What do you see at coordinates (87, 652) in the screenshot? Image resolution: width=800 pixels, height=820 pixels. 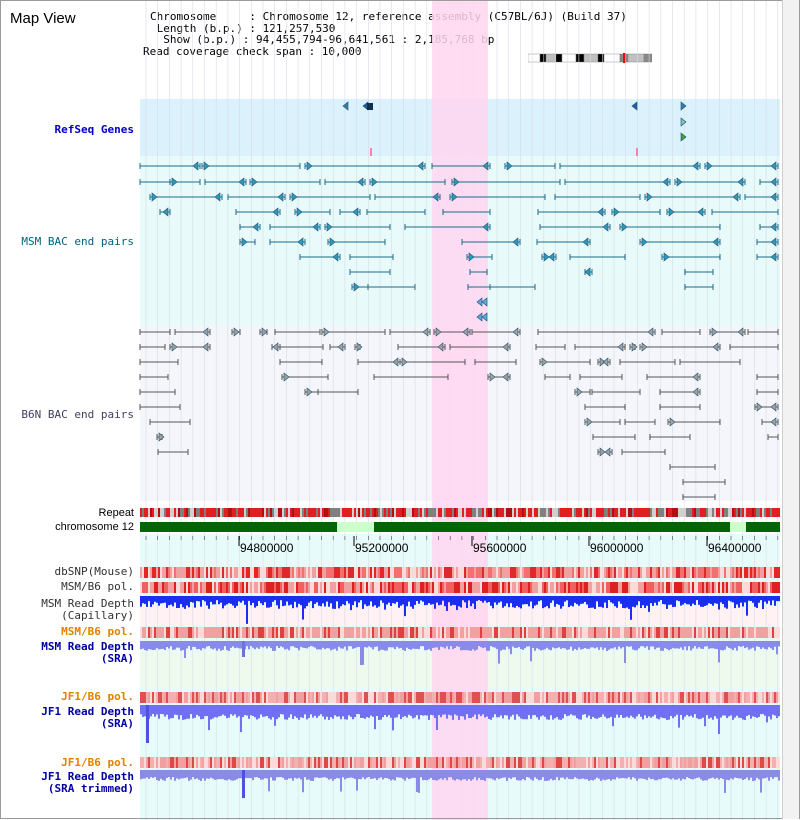 I see `msm-depth-sra-label: MSM Read Depth (SRA)` at bounding box center [87, 652].